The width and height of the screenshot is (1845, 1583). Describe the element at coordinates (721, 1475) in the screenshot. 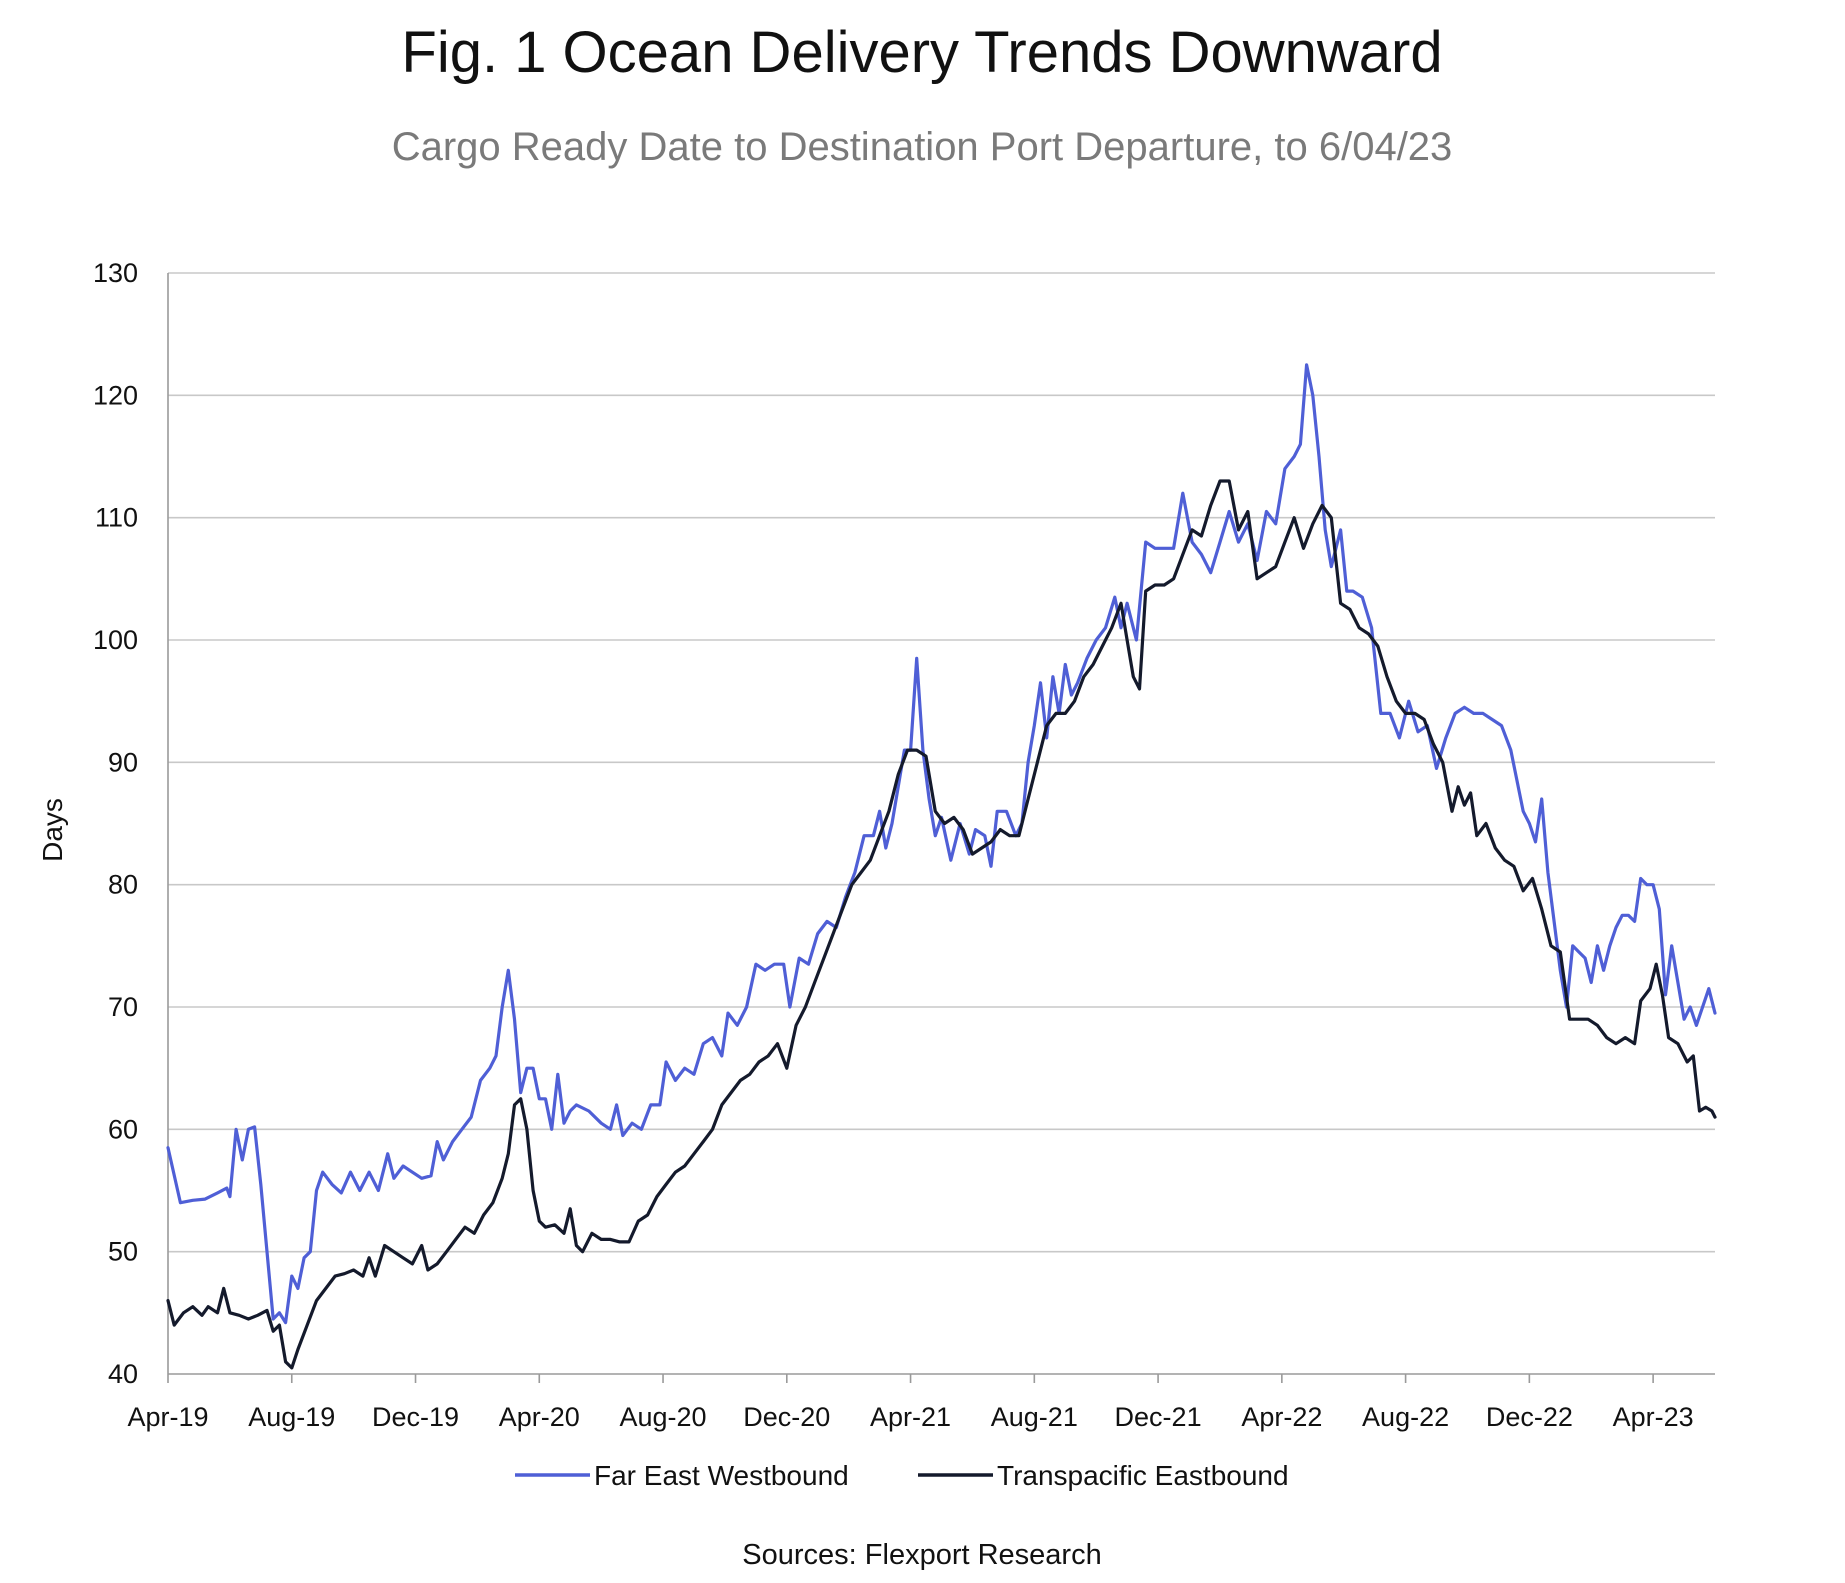

I see `legend-label: Far East Westbound` at that location.